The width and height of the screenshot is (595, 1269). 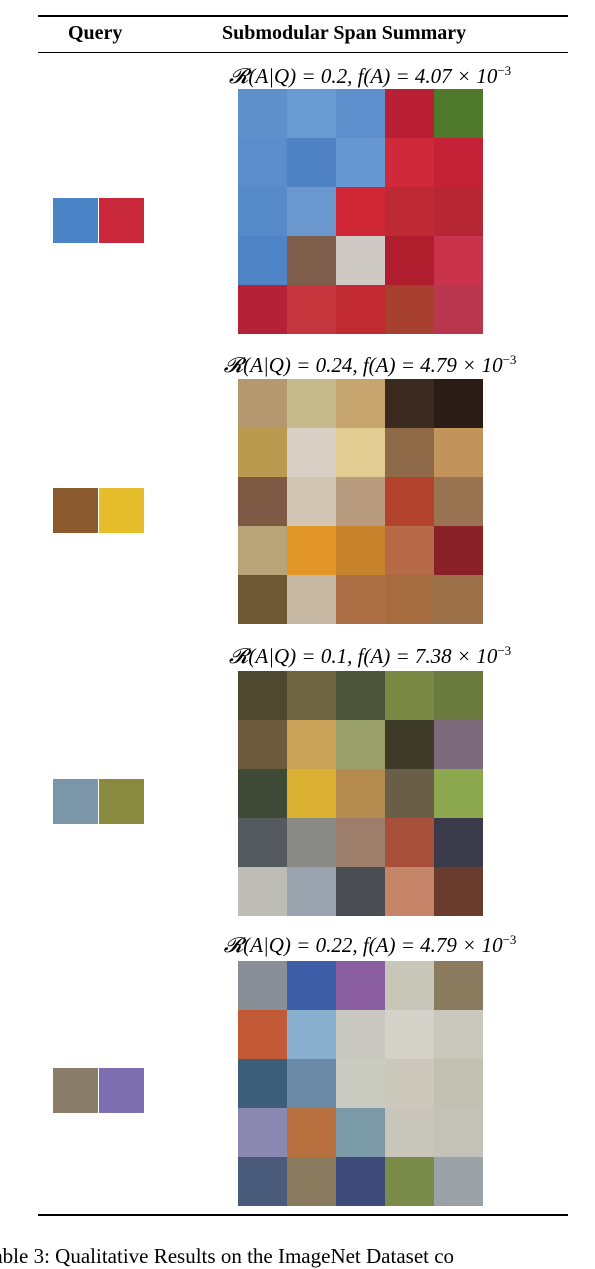 I want to click on row-2-formula: 𝓡(A|Q) = 0.24, f(A) = 4.79 × 10−3, so click(x=370, y=364).